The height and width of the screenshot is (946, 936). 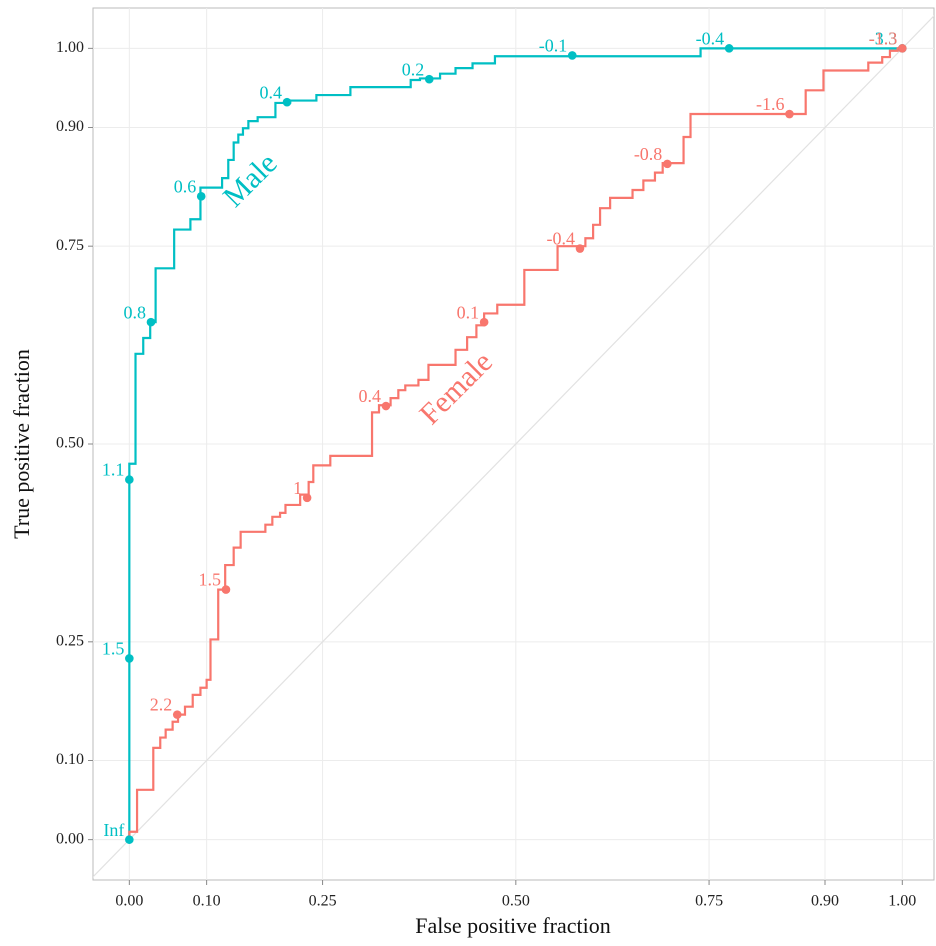 I want to click on x-tick-label: 1.00, so click(x=902, y=901).